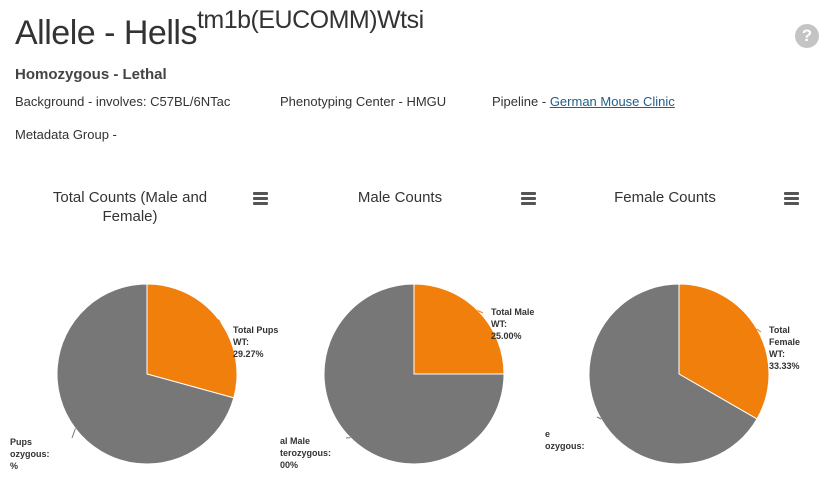 The image size is (831, 487). I want to click on chart-title-female: Female Counts, so click(665, 197).